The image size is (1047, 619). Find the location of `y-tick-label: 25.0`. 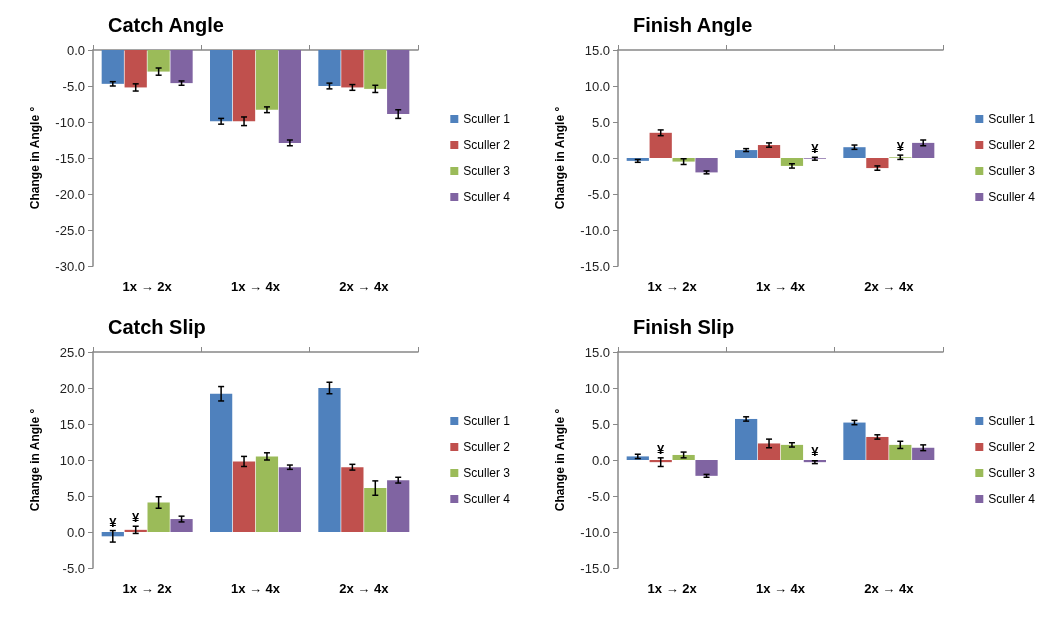

y-tick-label: 25.0 is located at coordinates (72, 352).